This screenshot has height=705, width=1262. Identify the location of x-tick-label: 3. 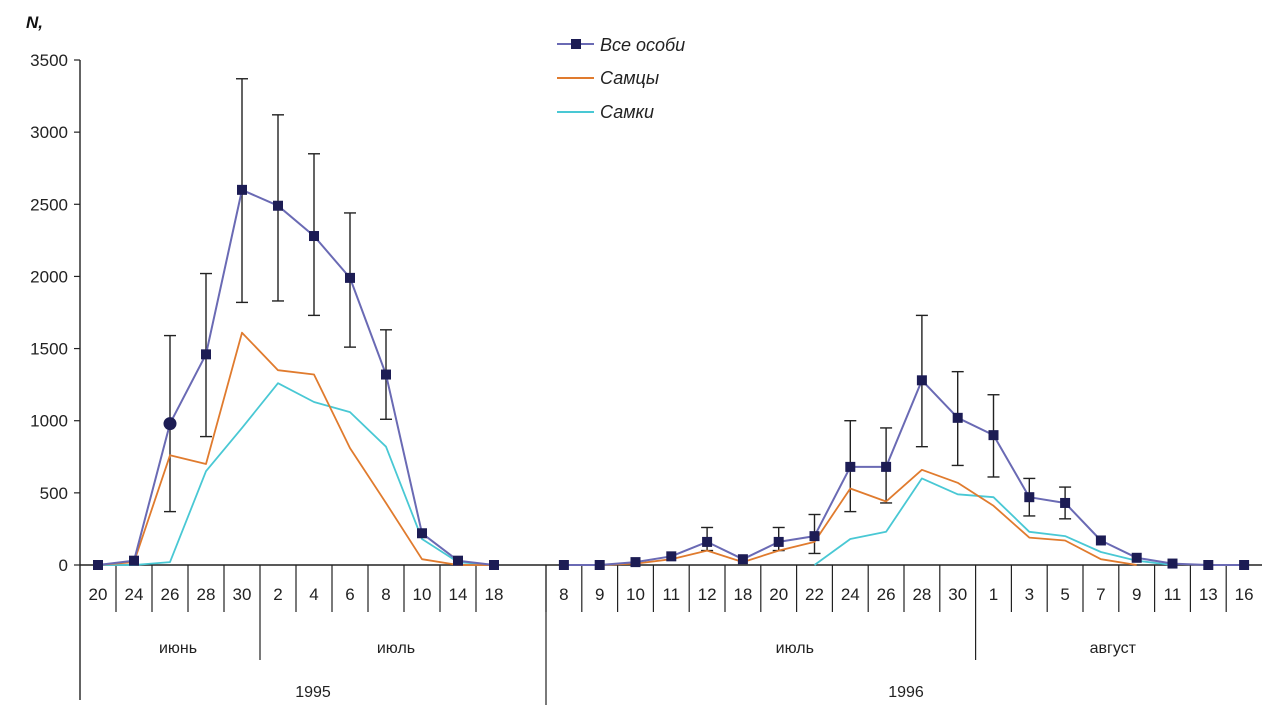
(1029, 594).